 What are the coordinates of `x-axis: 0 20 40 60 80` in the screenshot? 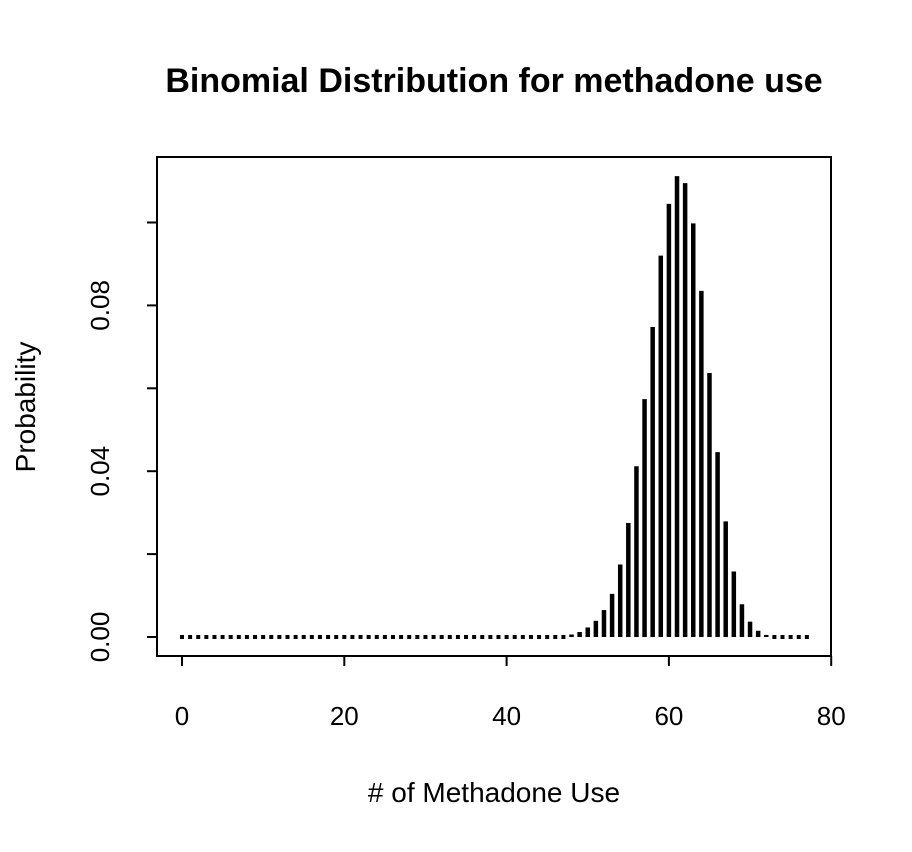 It's located at (510, 693).